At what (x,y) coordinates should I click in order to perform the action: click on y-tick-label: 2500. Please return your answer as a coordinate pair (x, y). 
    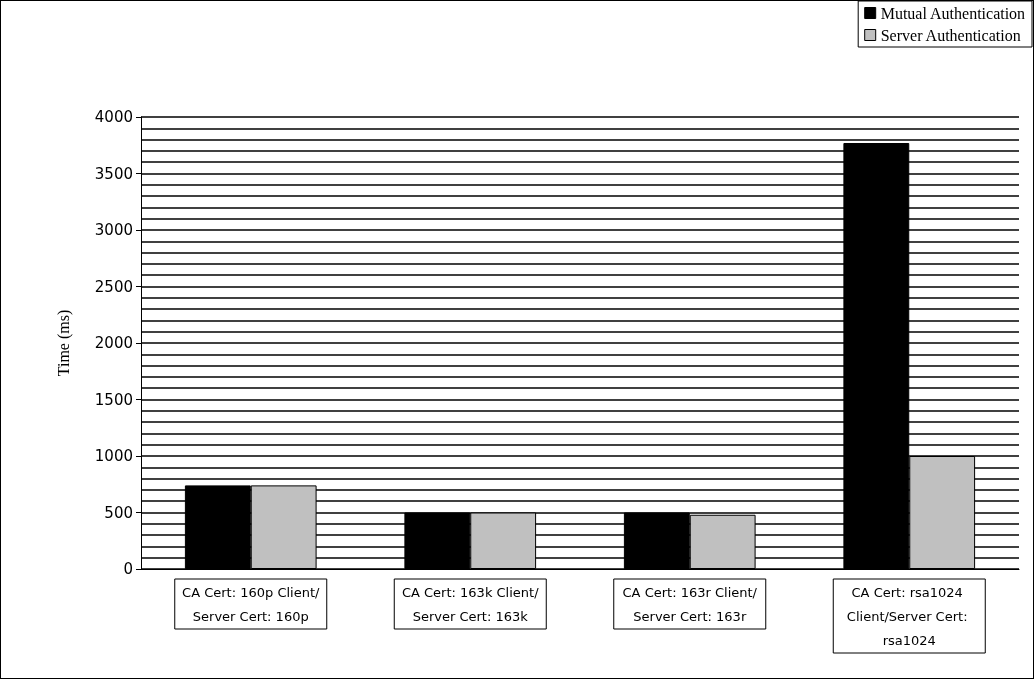
    Looking at the image, I should click on (113, 286).